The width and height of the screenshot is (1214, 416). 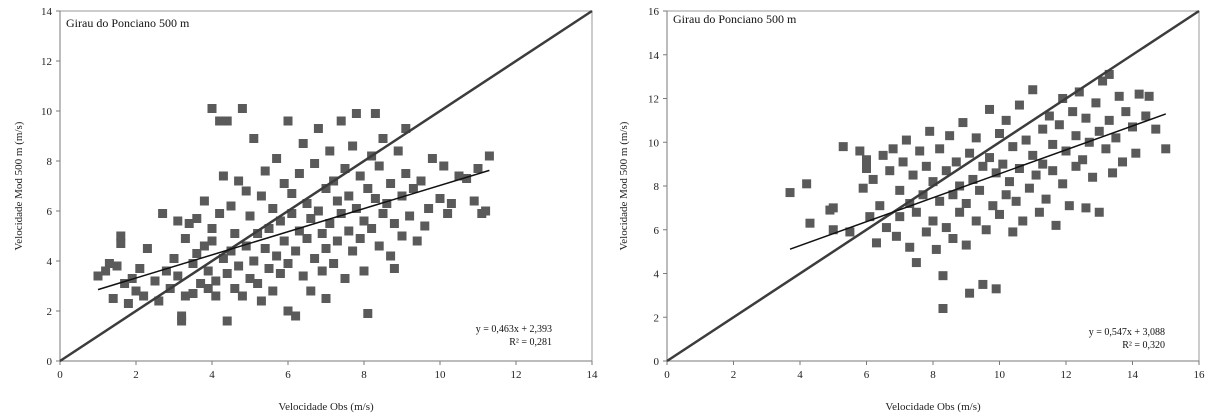 I want to click on y-axis-title: Velocidade Mod 500 m (m/s), so click(x=624, y=185).